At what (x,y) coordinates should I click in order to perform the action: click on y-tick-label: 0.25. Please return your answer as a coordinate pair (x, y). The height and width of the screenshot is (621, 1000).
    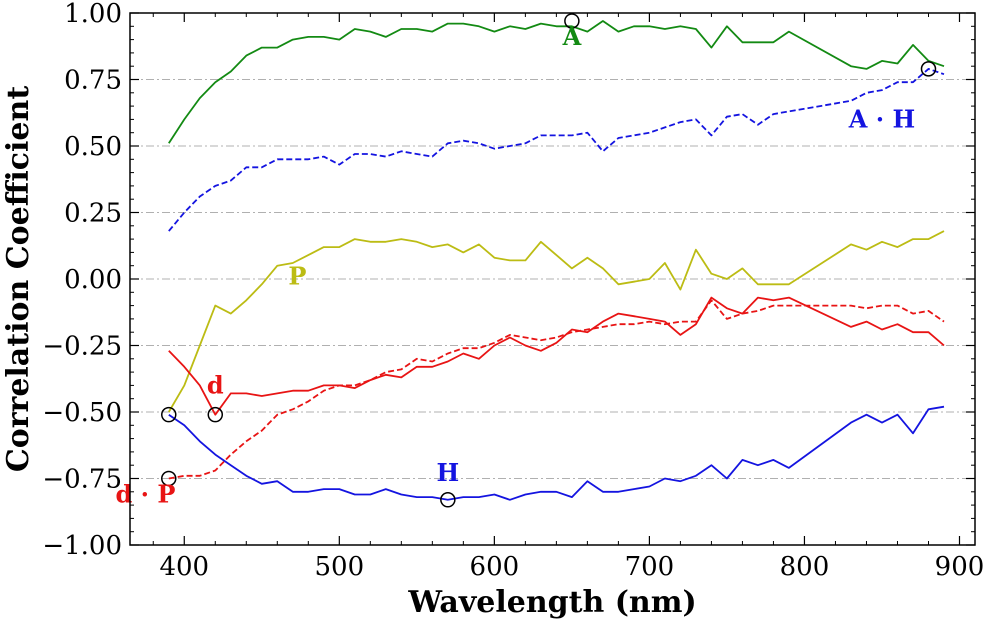
    Looking at the image, I should click on (93, 214).